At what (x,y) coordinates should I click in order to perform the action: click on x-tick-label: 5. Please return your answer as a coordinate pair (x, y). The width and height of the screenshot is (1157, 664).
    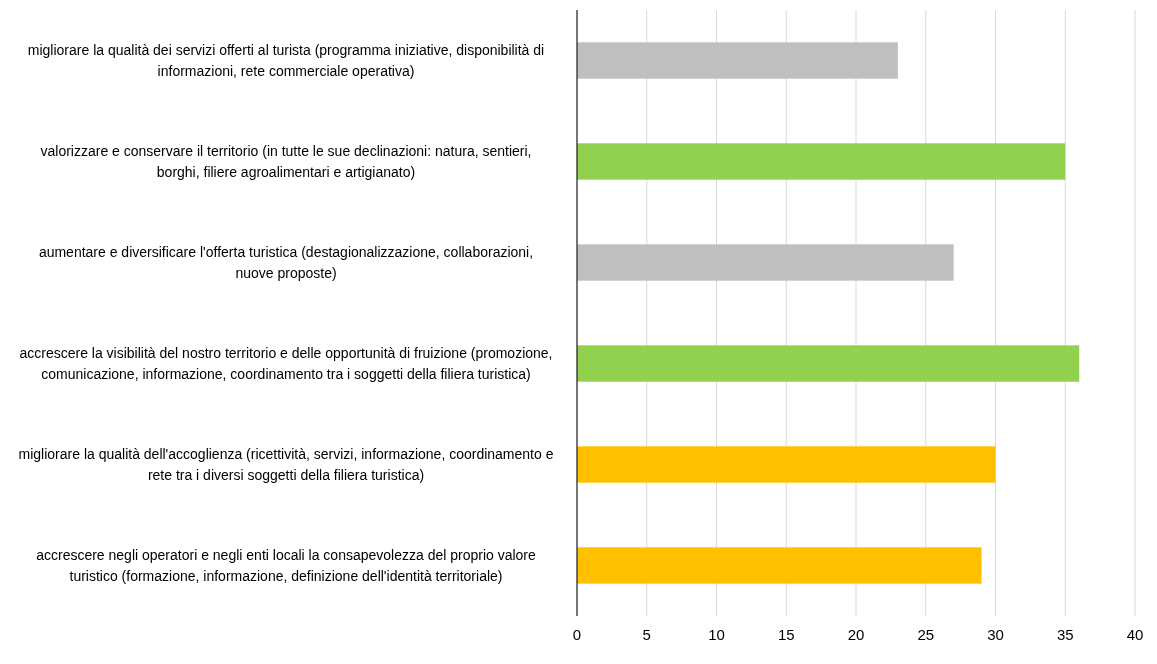
    Looking at the image, I should click on (646, 634).